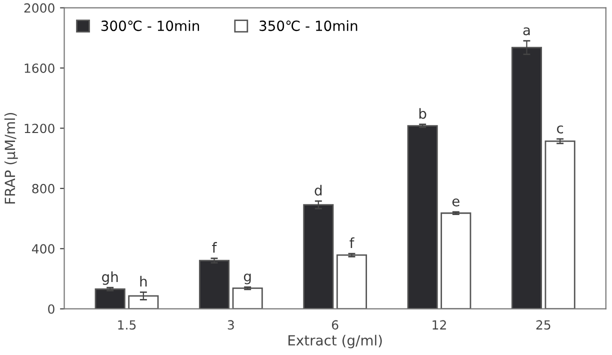 The height and width of the screenshot is (355, 612). What do you see at coordinates (110, 278) in the screenshot?
I see `annotation: gh` at bounding box center [110, 278].